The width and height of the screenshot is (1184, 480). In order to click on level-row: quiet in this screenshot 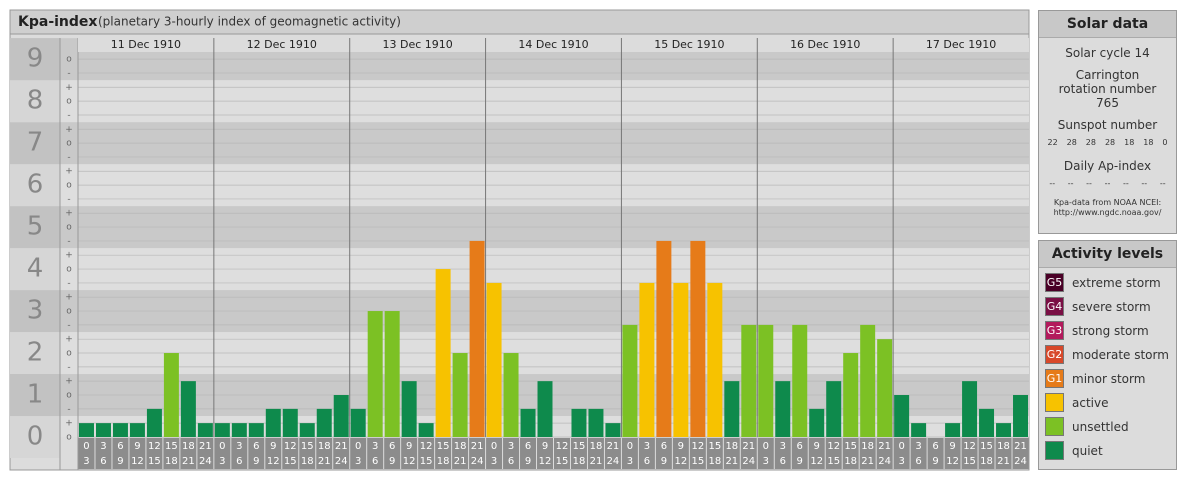, I will do `click(1107, 450)`.